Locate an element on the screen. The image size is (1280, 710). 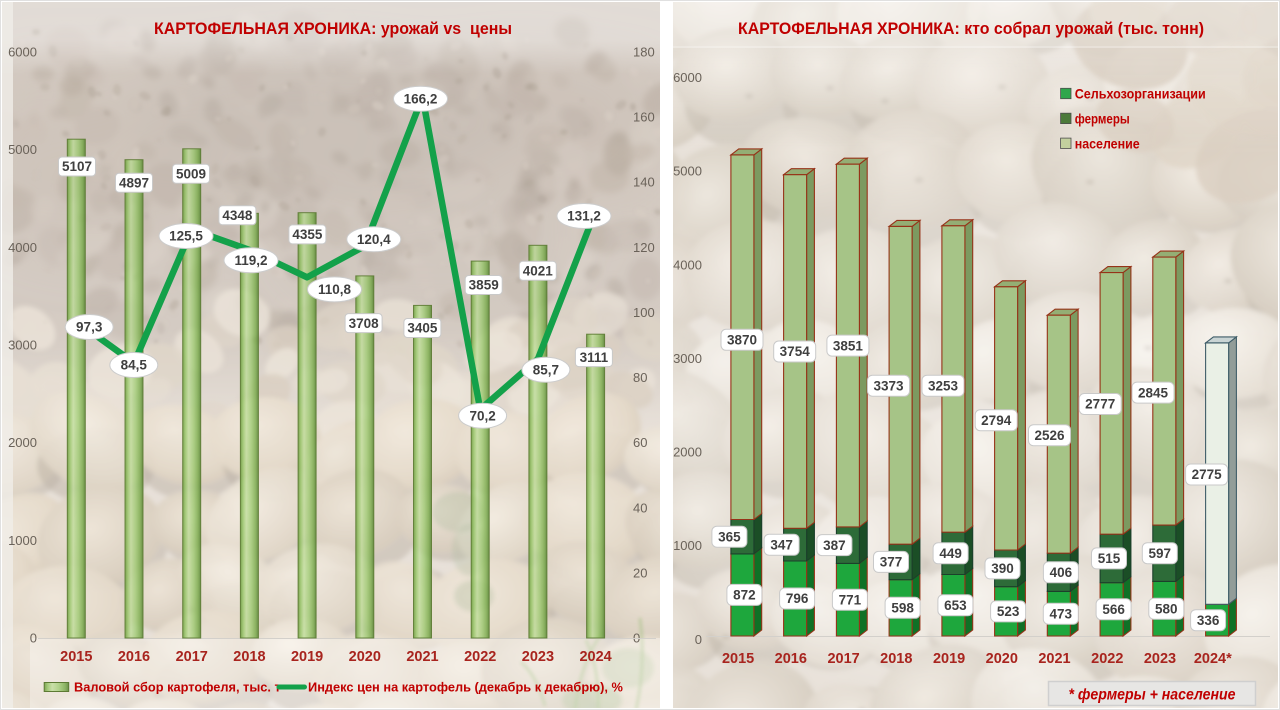
svg-text: 4021 is located at coordinates (538, 271).